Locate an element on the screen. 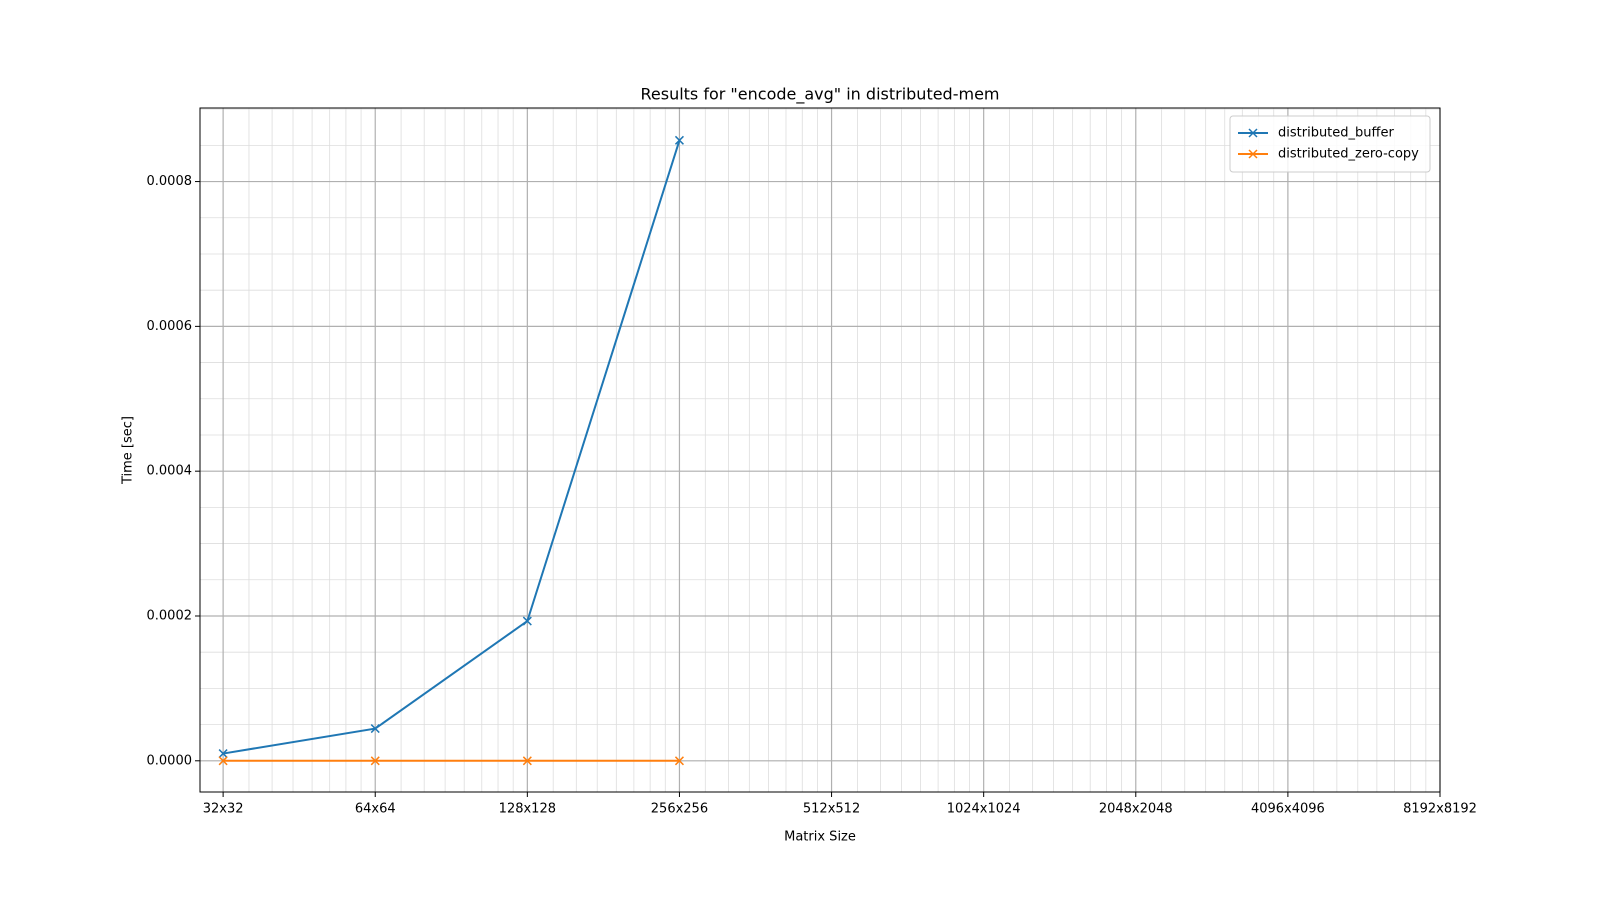 The height and width of the screenshot is (900, 1600). legend-label: distributed_buffer is located at coordinates (1336, 133).